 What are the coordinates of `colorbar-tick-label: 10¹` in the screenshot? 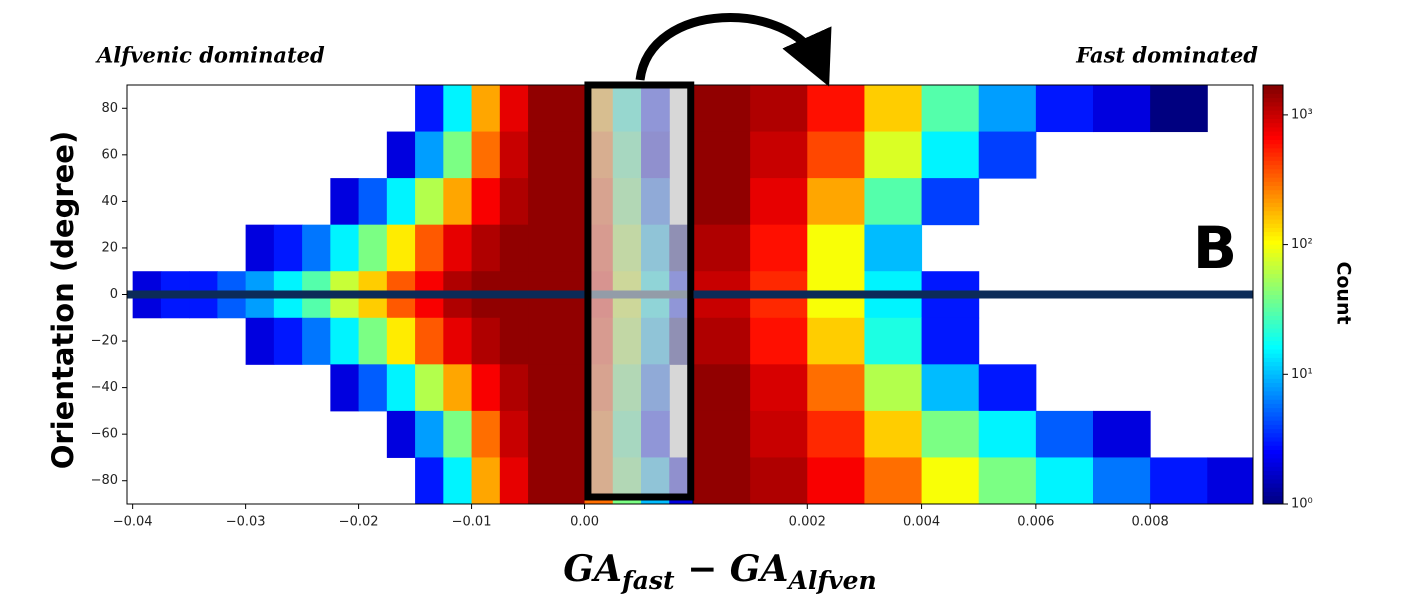 It's located at (1302, 374).